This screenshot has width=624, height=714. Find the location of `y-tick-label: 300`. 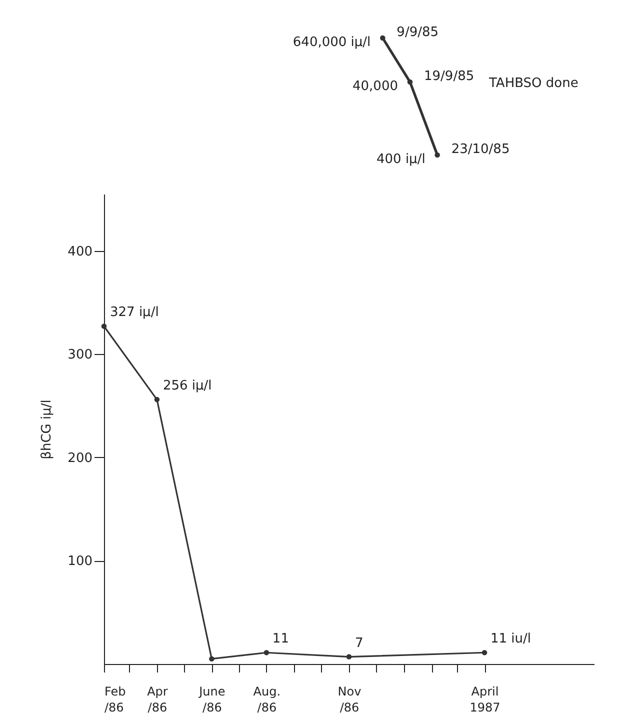

y-tick-label: 300 is located at coordinates (80, 355).